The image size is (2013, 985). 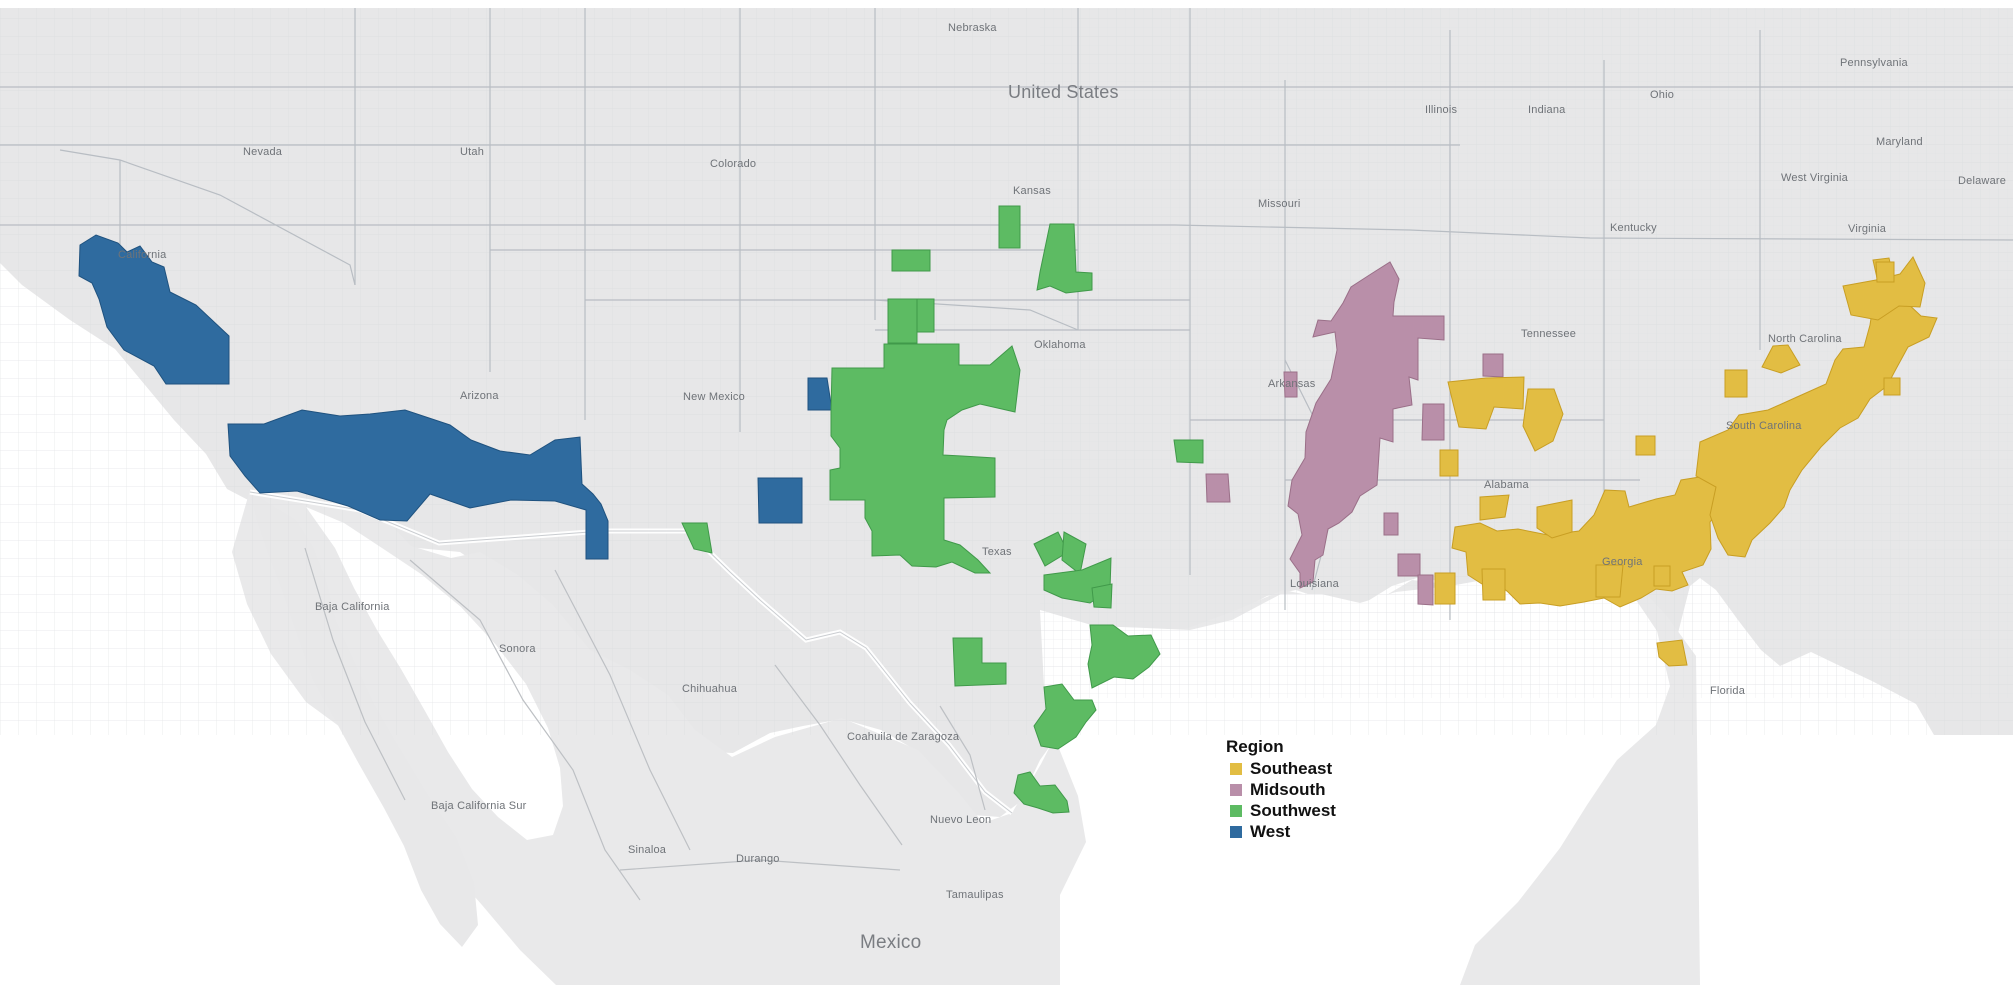 I want to click on southwest-county-kansas-west, so click(x=911, y=260).